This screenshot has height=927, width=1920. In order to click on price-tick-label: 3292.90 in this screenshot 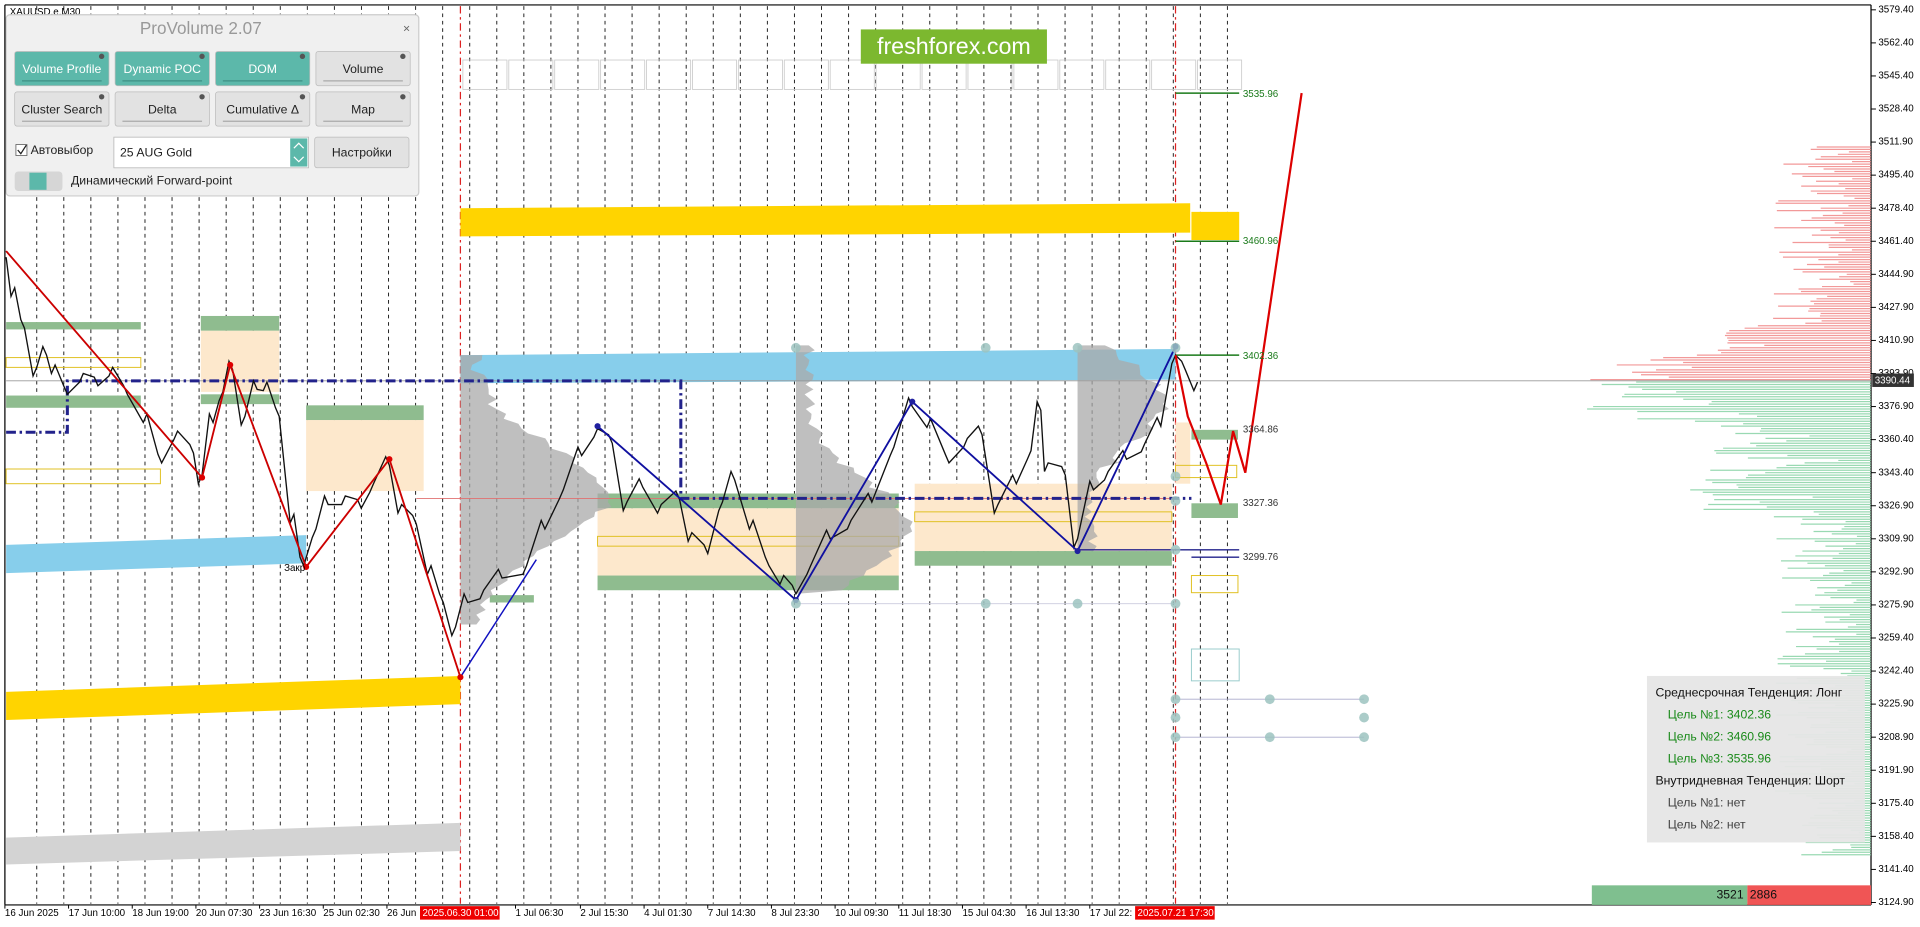, I will do `click(1896, 571)`.